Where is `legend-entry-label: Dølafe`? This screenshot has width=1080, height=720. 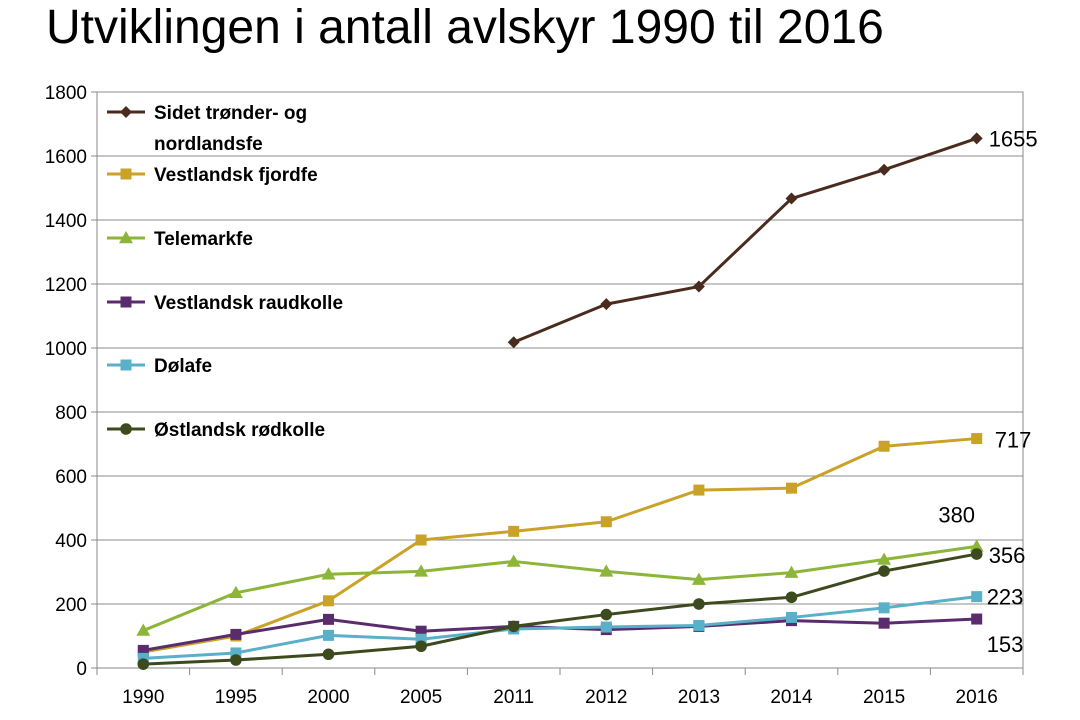
legend-entry-label: Dølafe is located at coordinates (183, 366).